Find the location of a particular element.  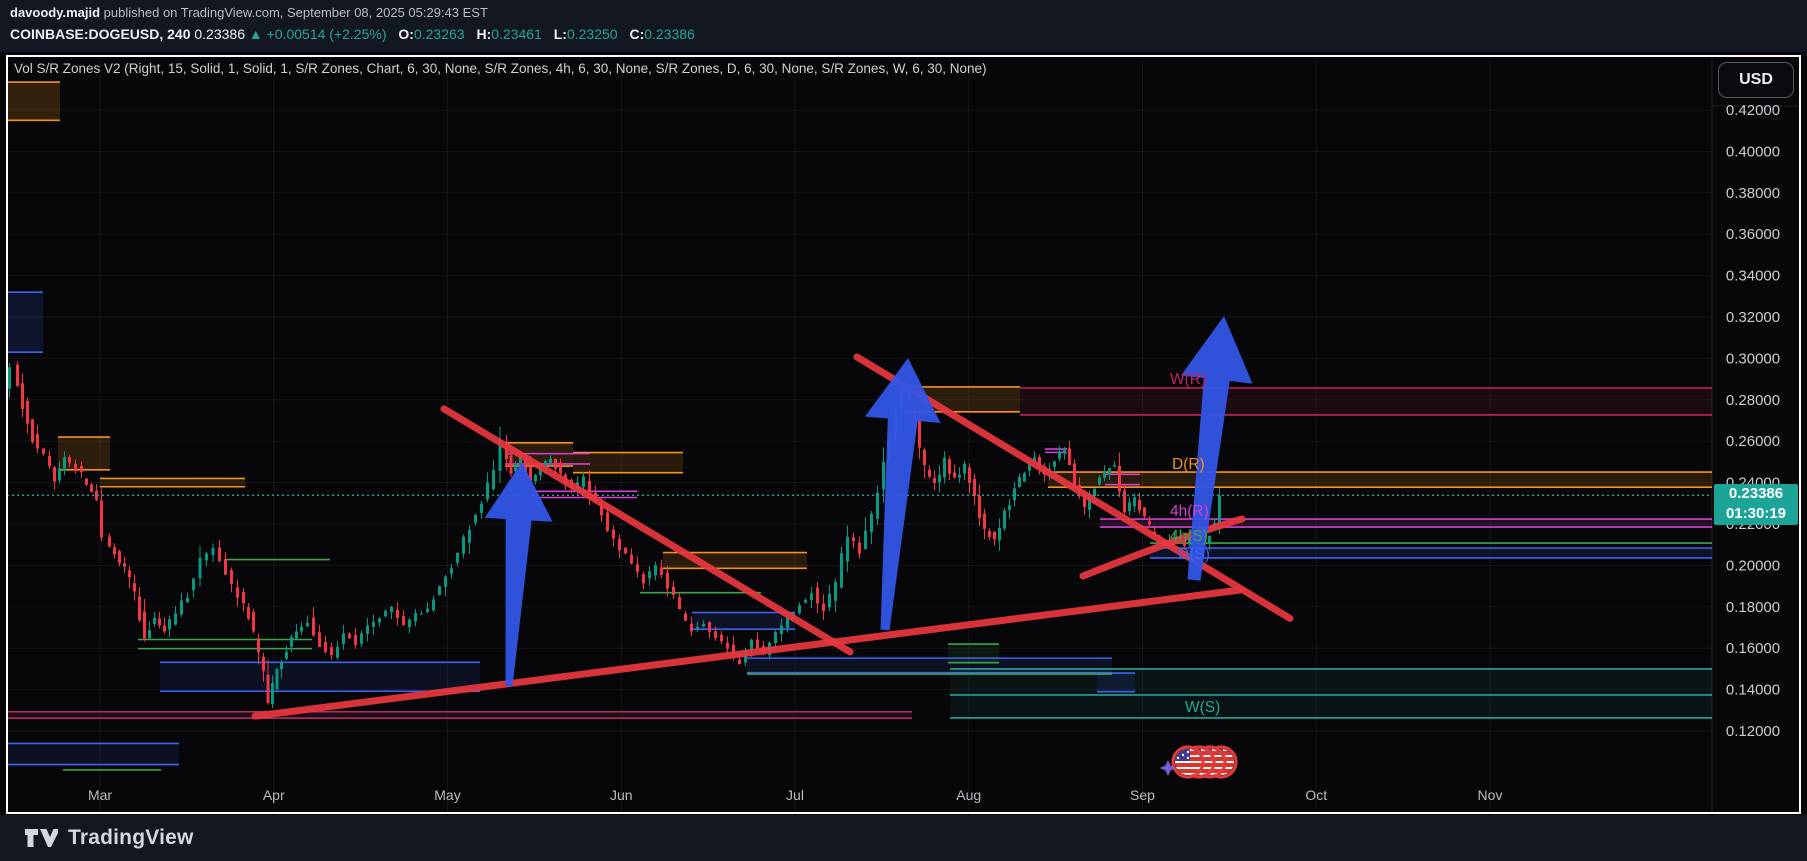

footer: TradingView is located at coordinates (903, 838).